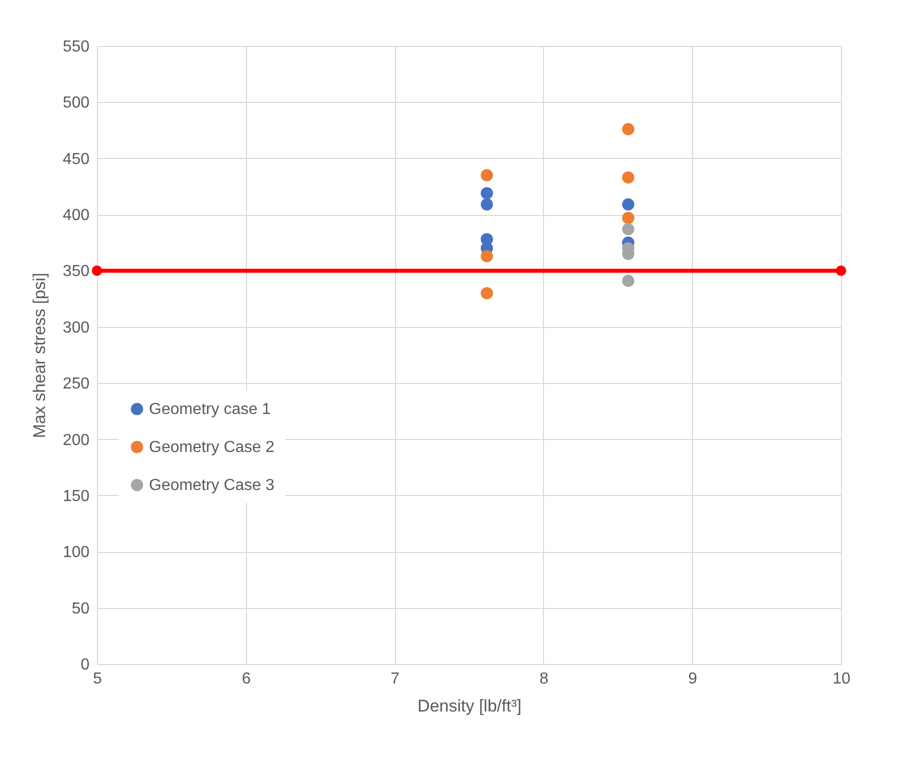  Describe the element at coordinates (76, 103) in the screenshot. I see `y-tick-label: 500` at that location.